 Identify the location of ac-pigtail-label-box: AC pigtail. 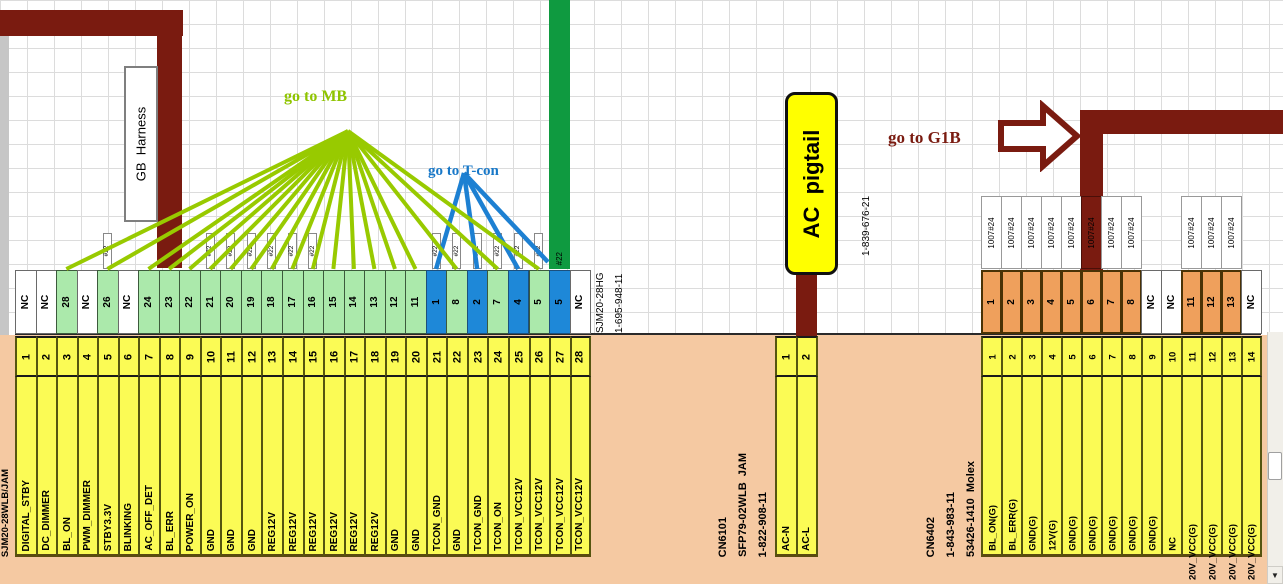
(811, 183).